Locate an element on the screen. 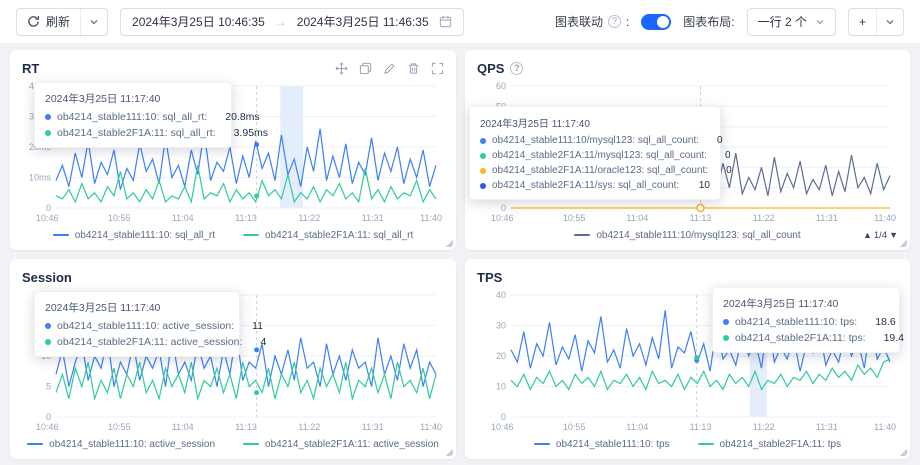  tooltip-label: ob4214_stable111:10: tps: is located at coordinates (796, 322).